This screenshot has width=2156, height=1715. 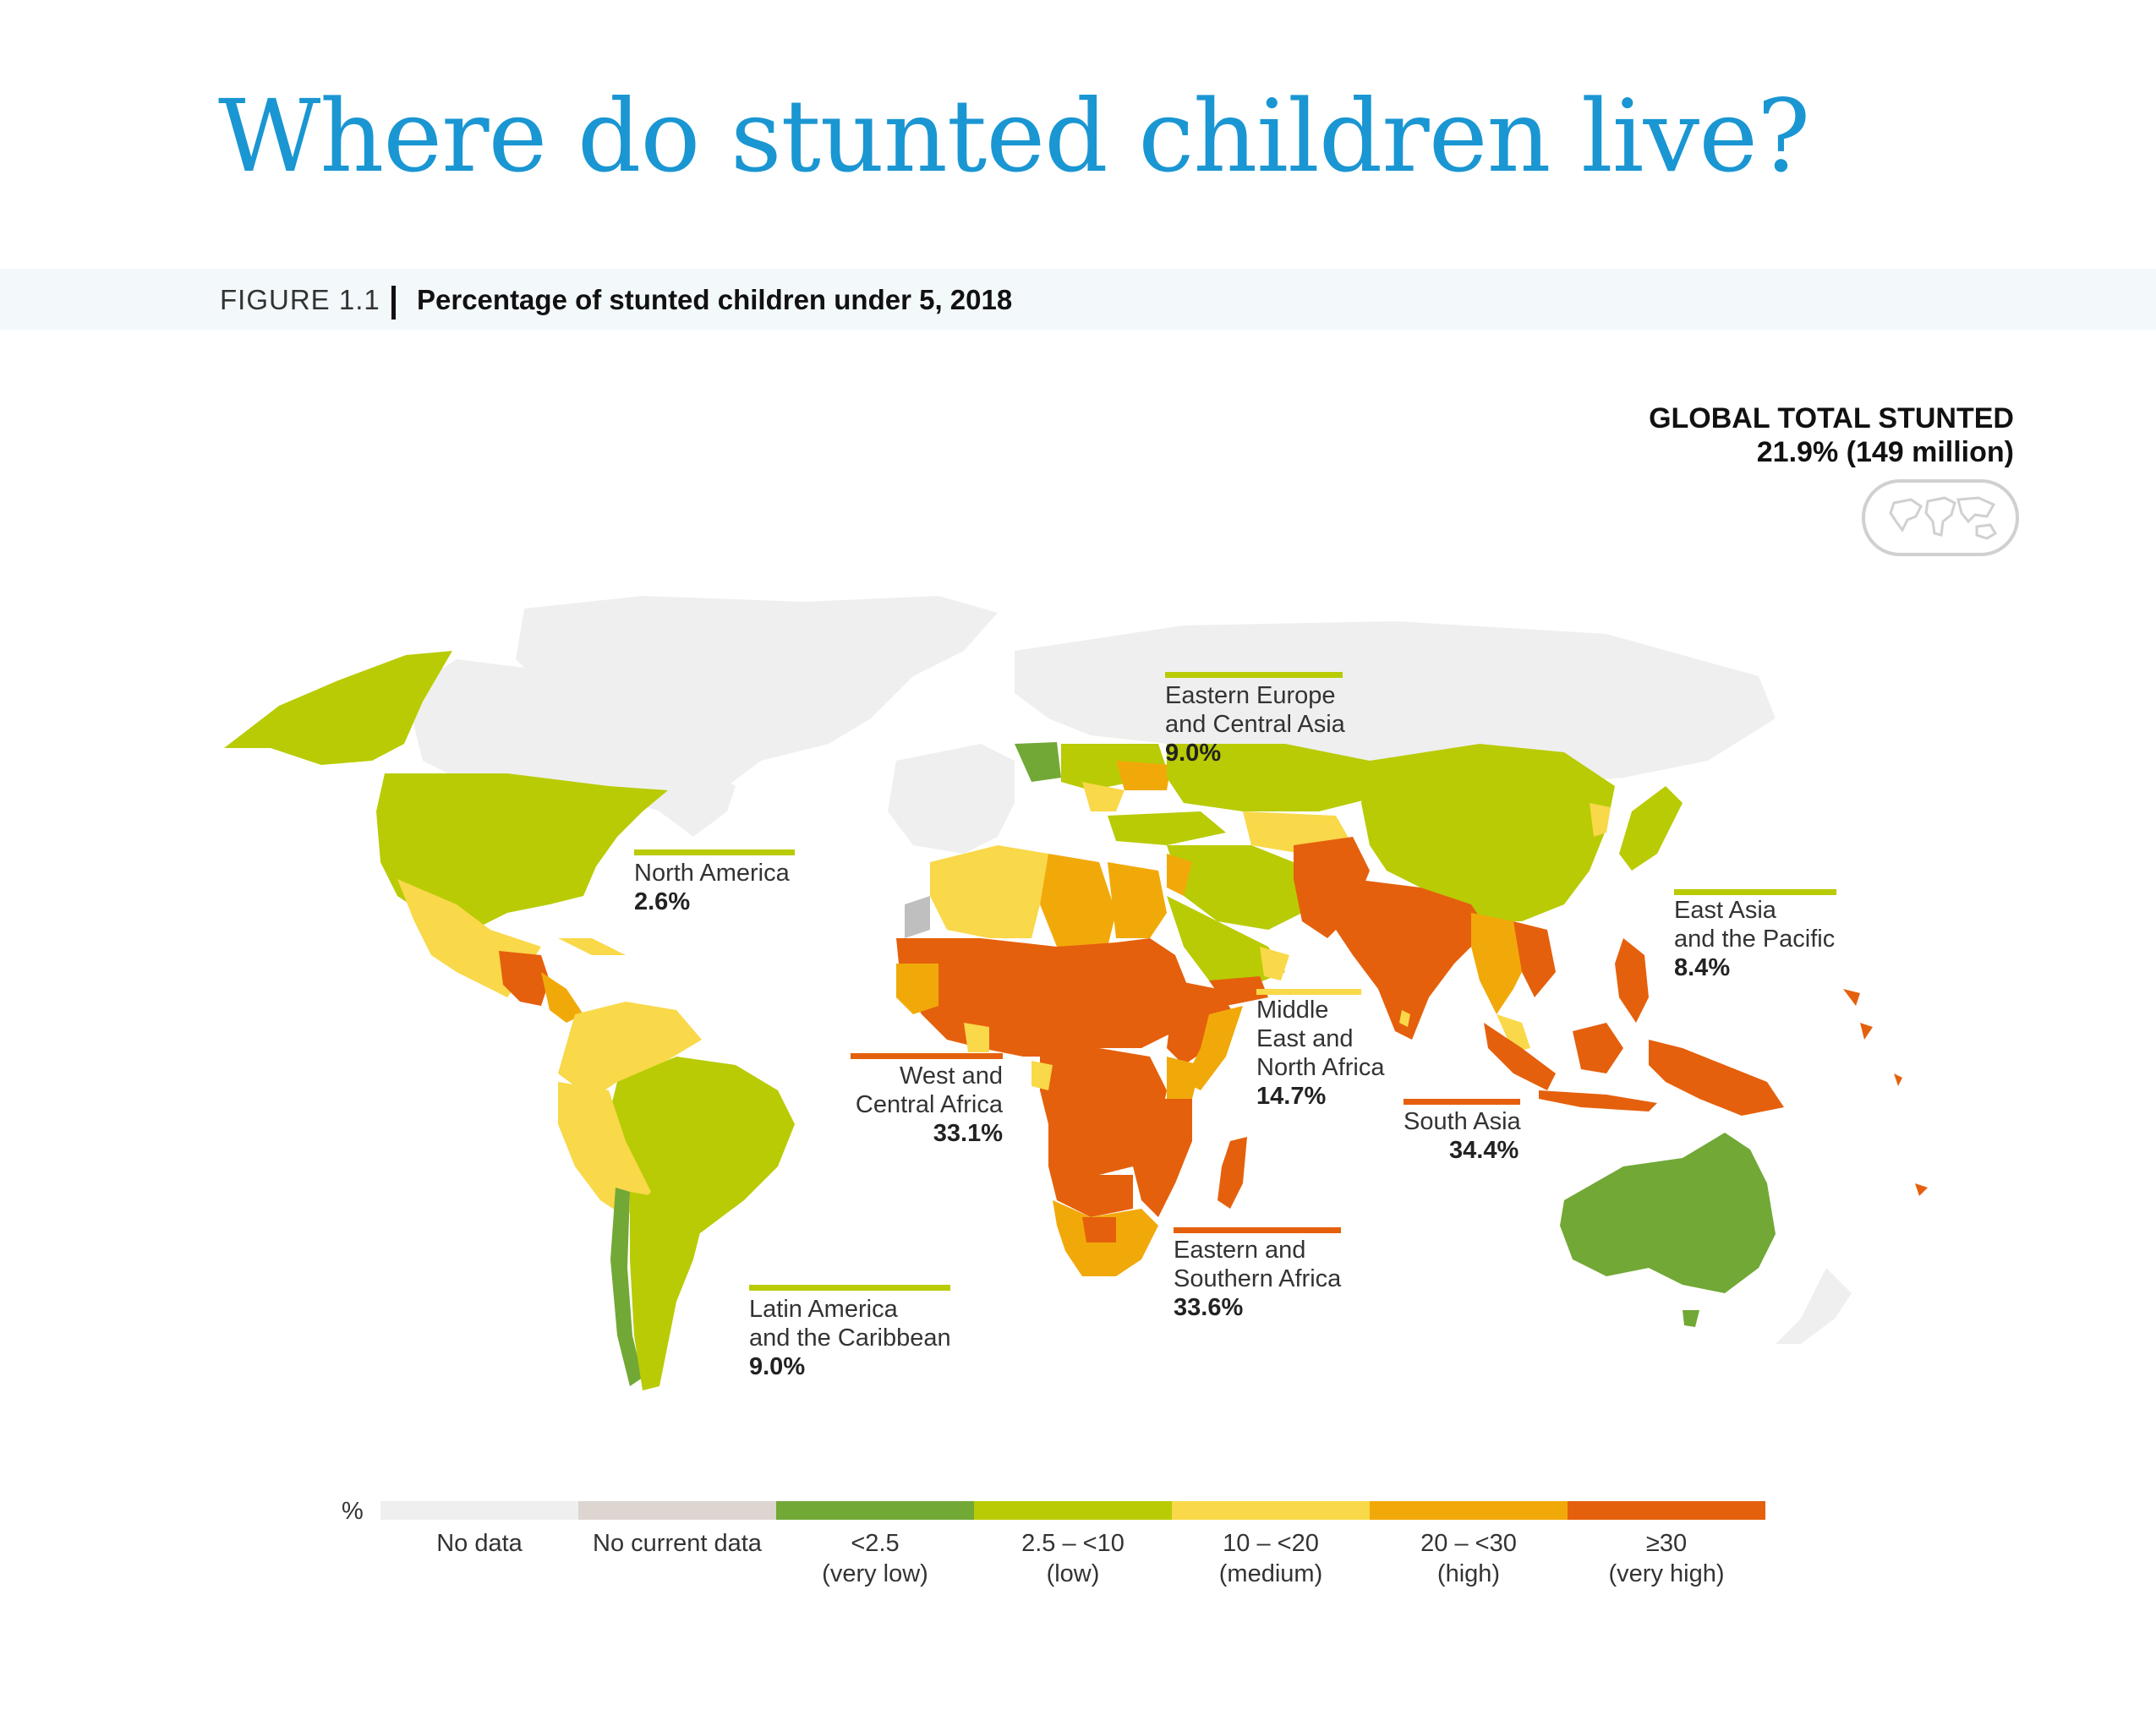 I want to click on map-chile, so click(x=626, y=1287).